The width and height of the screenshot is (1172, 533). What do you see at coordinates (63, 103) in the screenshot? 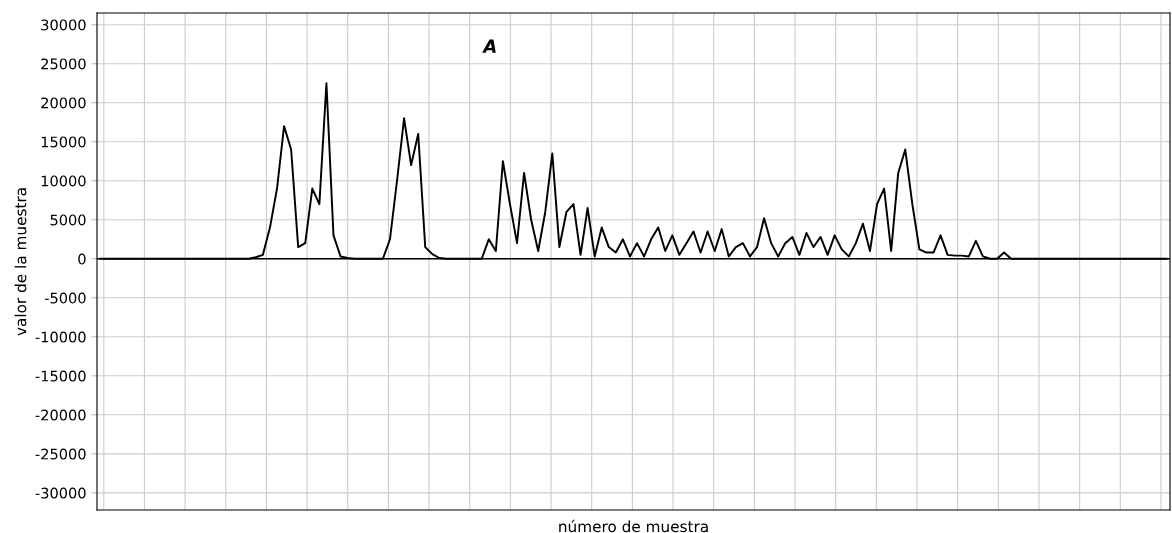
I see `y-tick-label: 20000` at bounding box center [63, 103].